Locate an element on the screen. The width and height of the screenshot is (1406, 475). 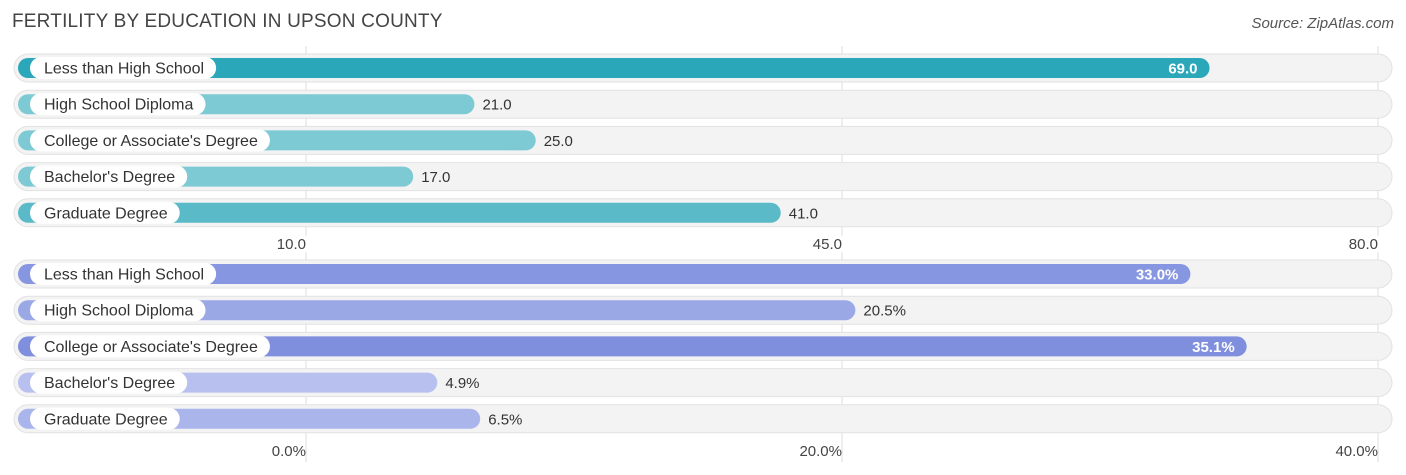
value-label: 25.0 is located at coordinates (558, 141).